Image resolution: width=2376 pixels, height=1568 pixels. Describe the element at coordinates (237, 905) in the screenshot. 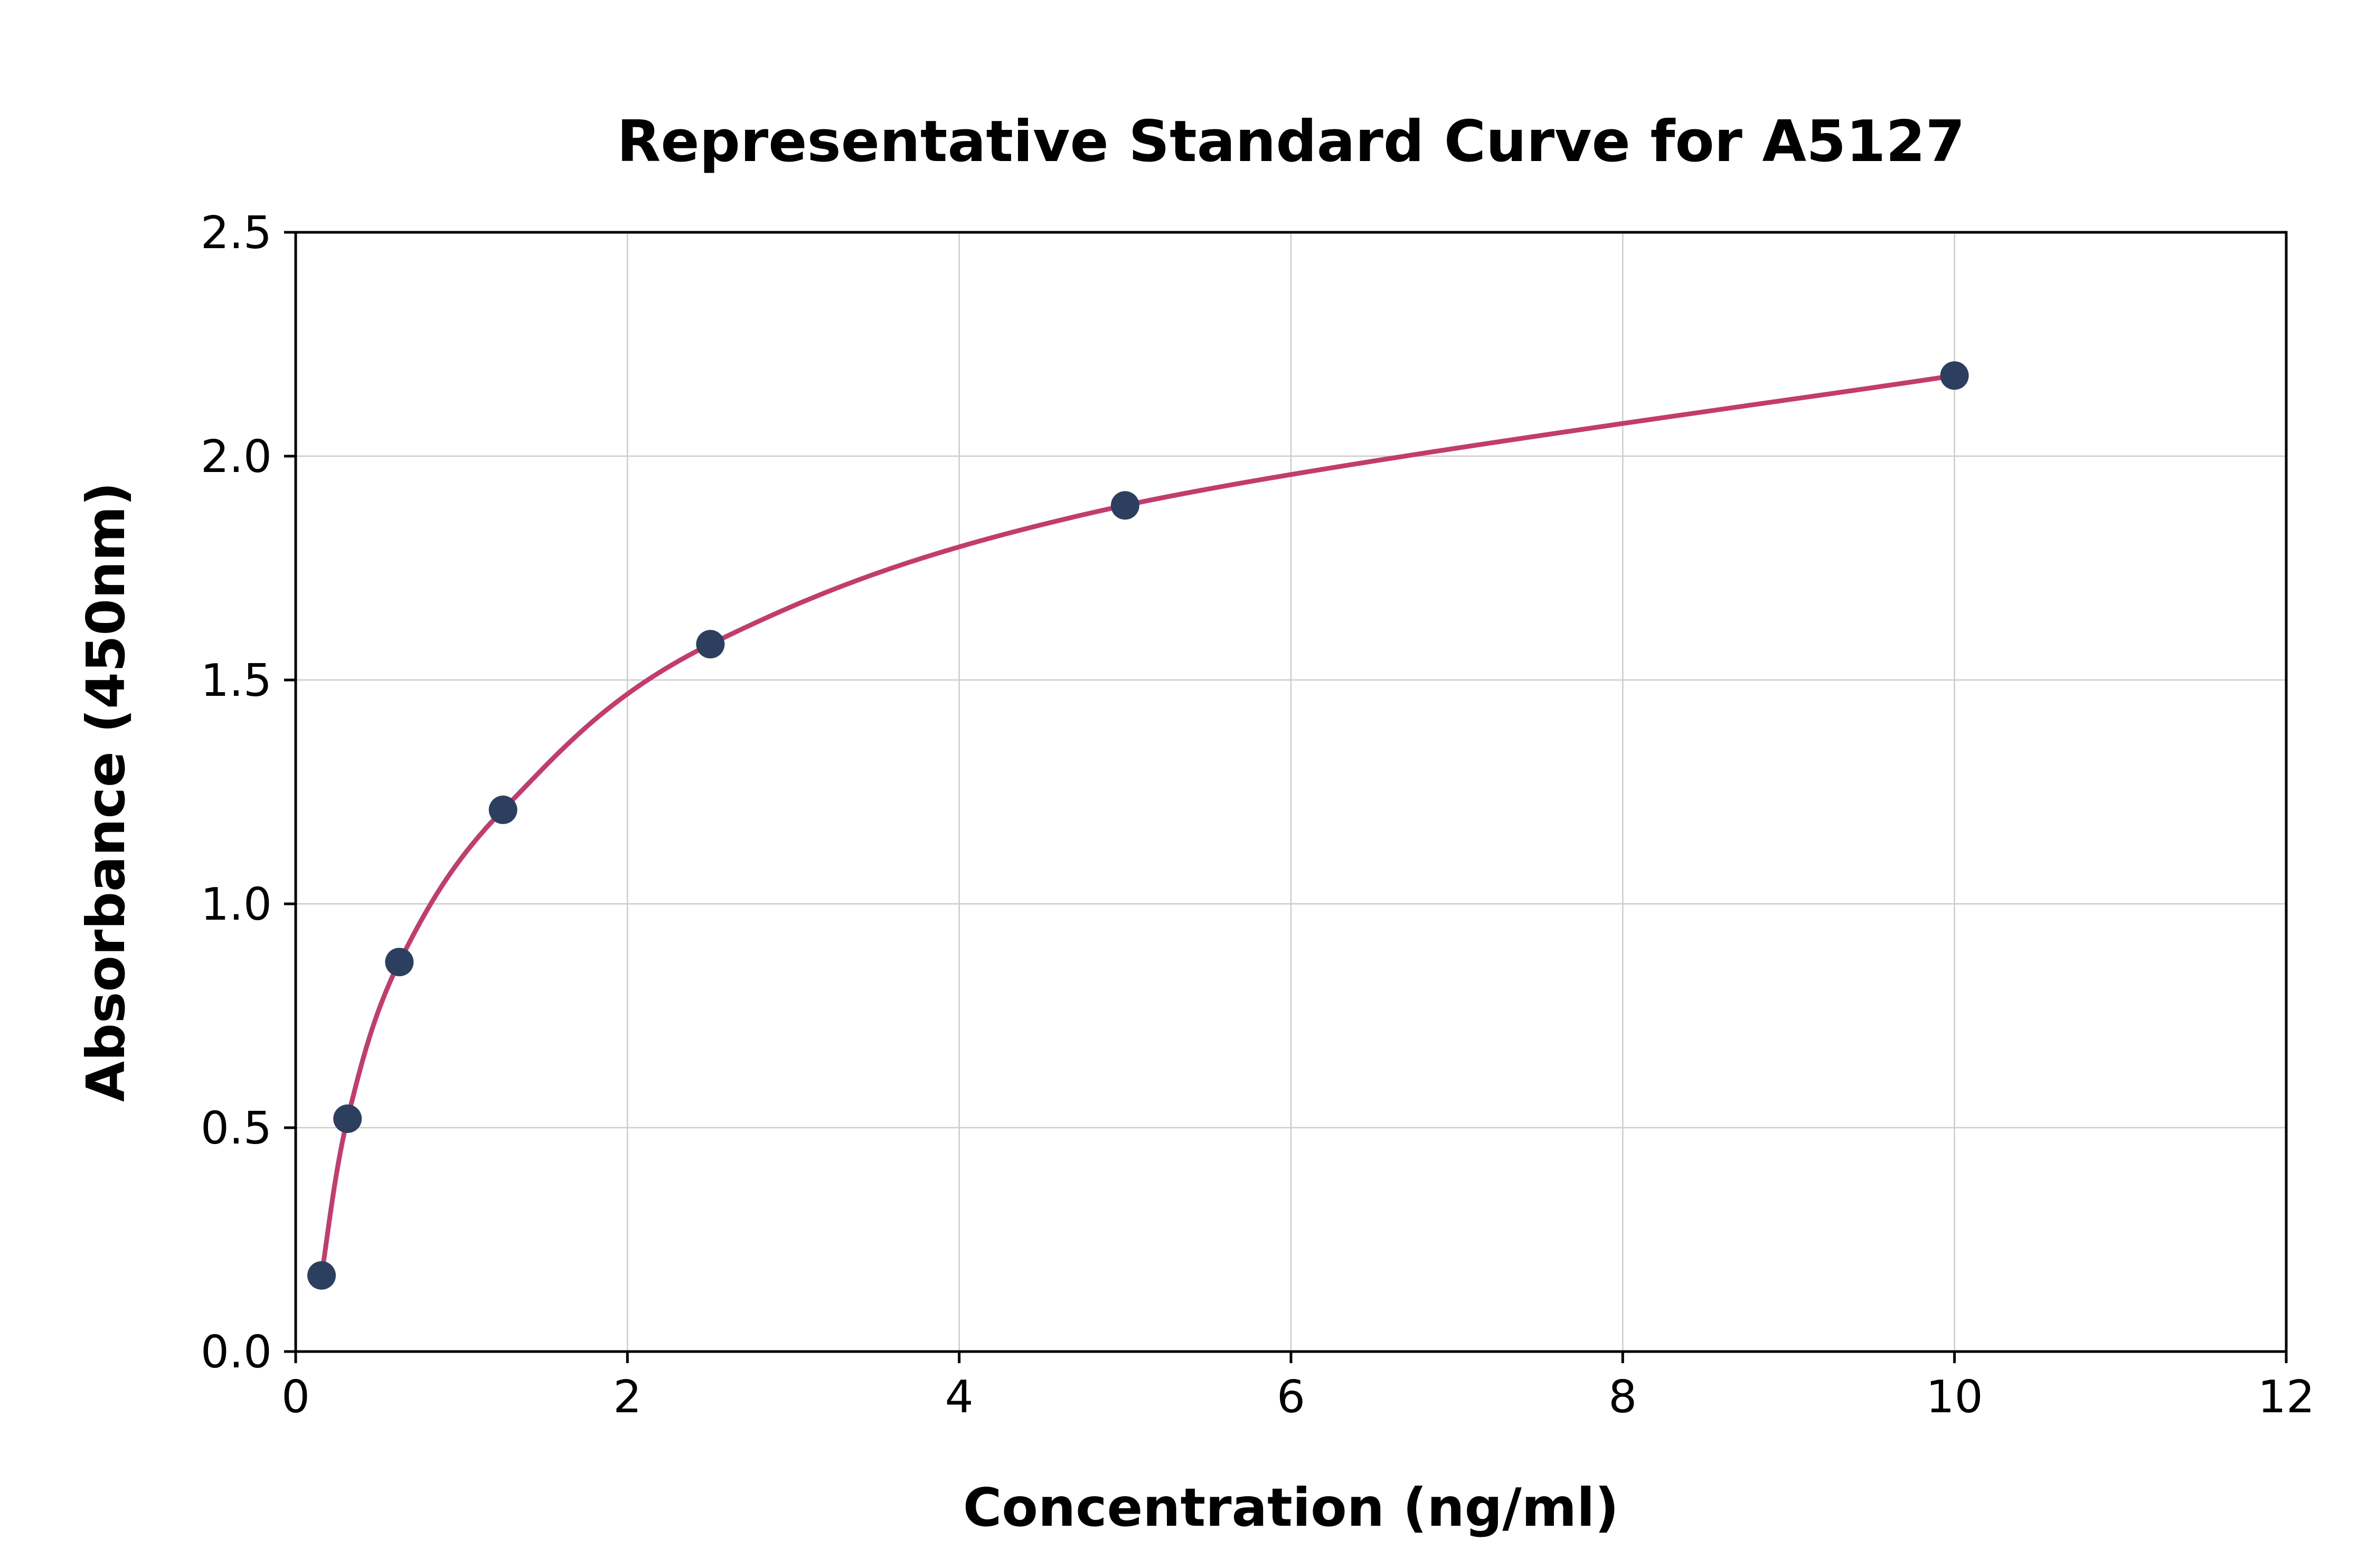

I see `y-tick-label: 1.0` at that location.